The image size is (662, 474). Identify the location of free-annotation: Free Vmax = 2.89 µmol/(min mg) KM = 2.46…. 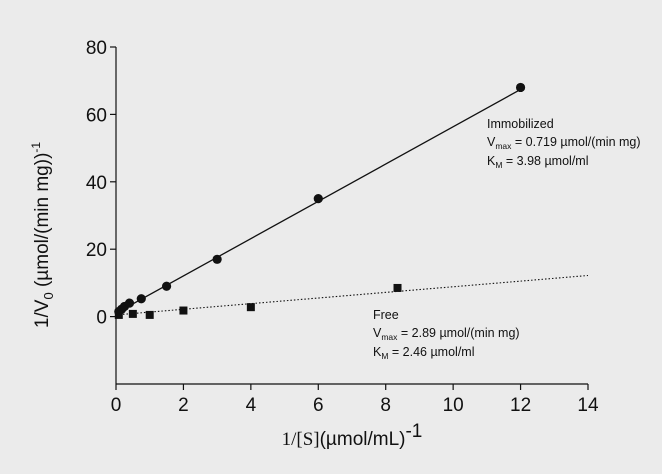
(446, 334).